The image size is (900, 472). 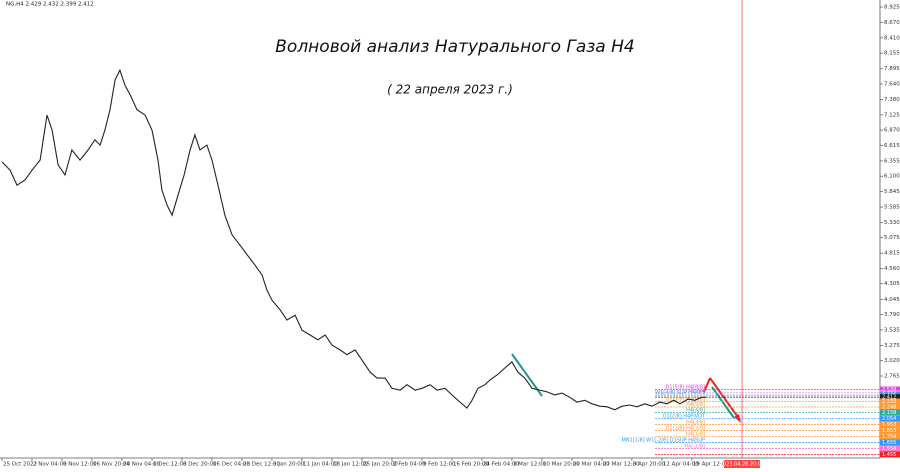 I want to click on x-tick-label: 10 Mar 20:00, so click(x=561, y=465).